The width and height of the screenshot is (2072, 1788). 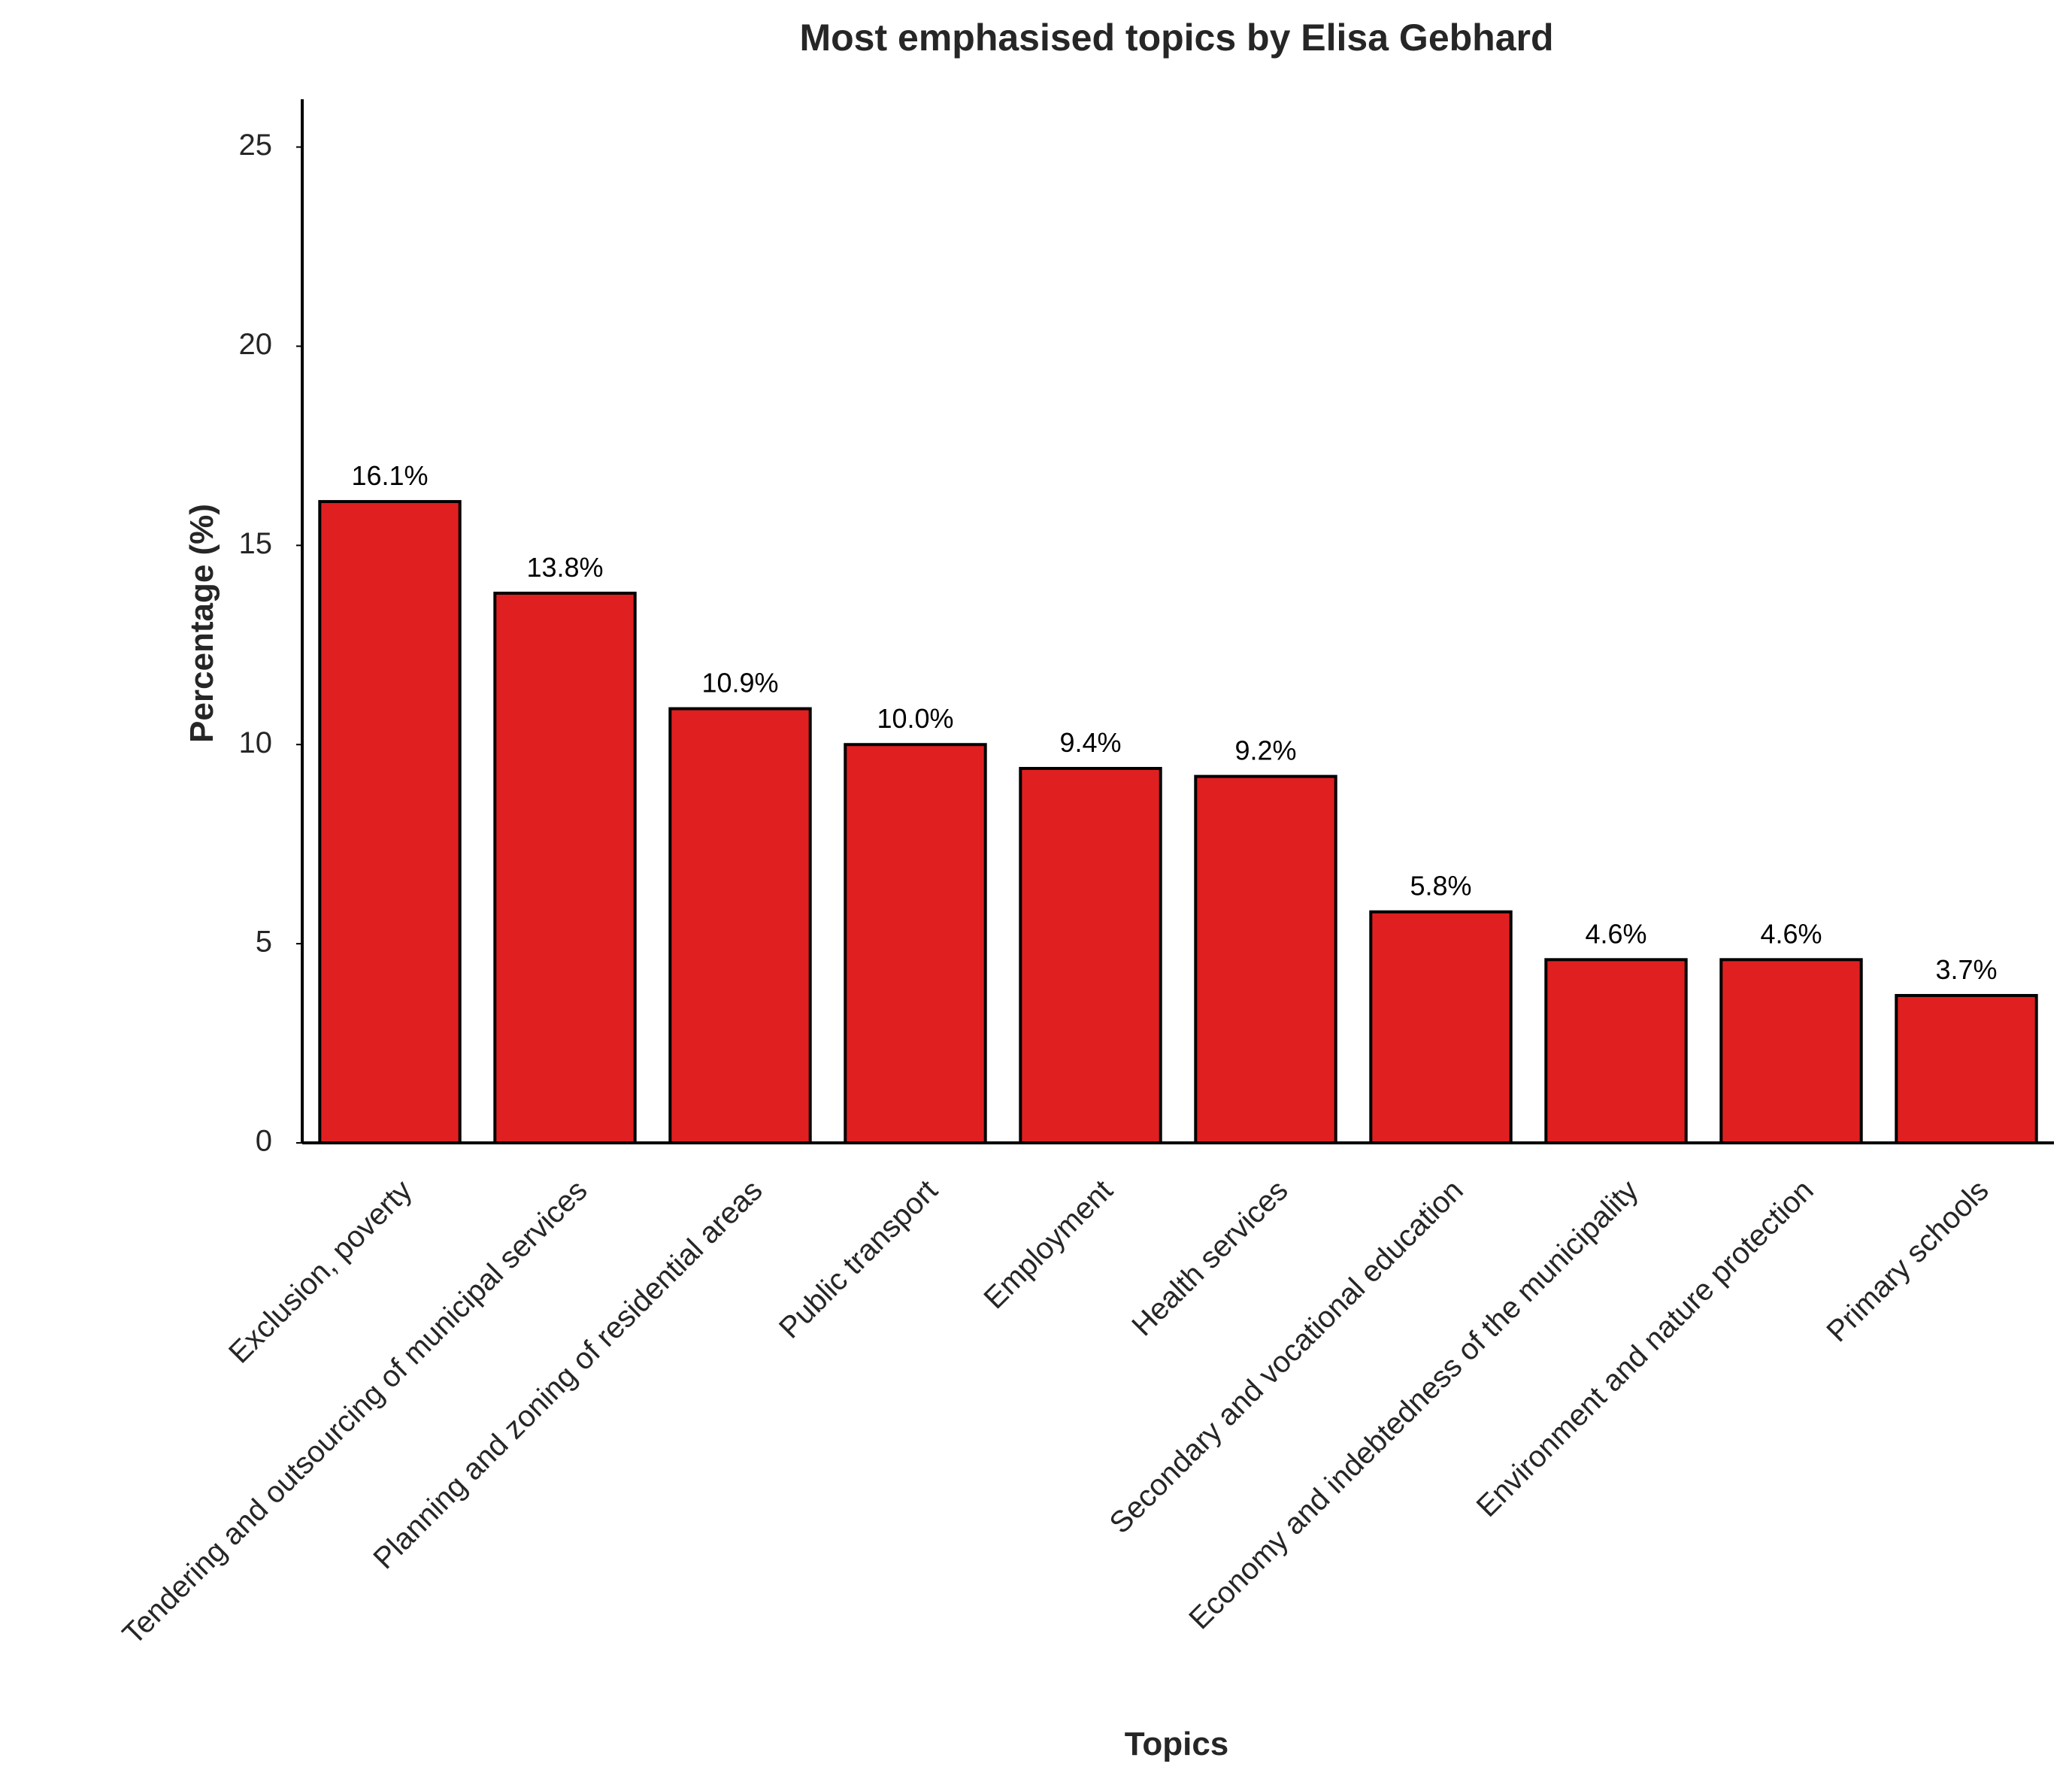 I want to click on y-tick-label-0: 0, so click(x=264, y=1141).